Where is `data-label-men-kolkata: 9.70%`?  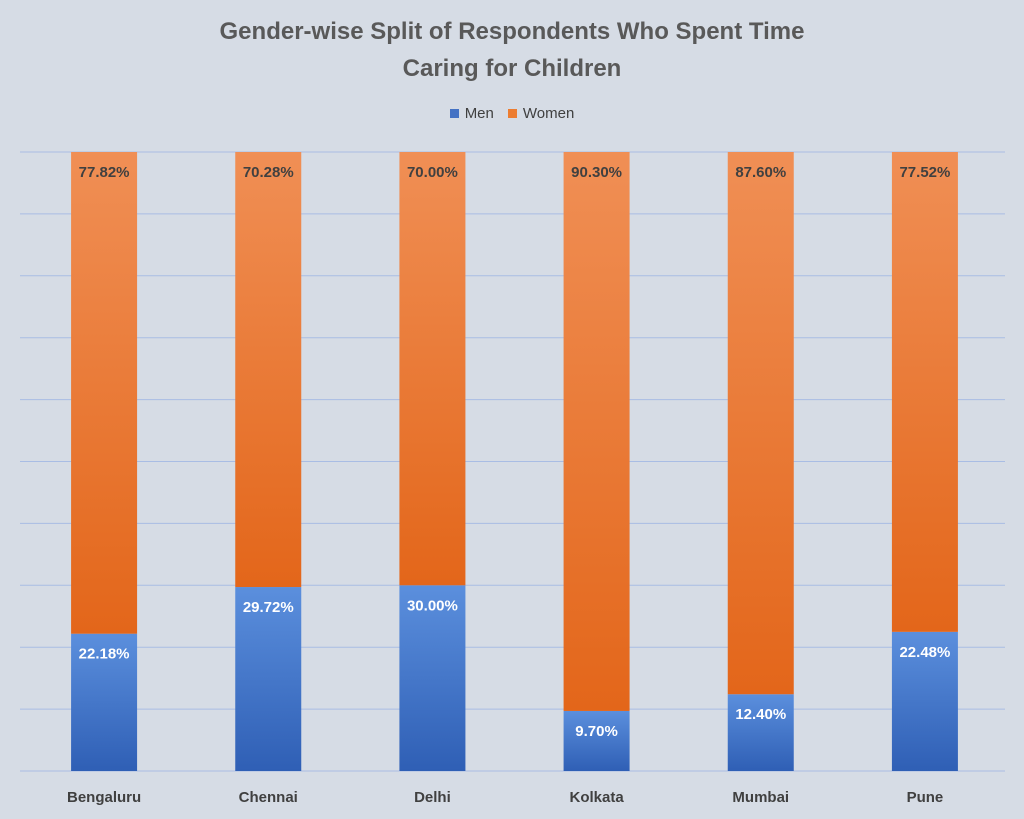
data-label-men-kolkata: 9.70% is located at coordinates (596, 731).